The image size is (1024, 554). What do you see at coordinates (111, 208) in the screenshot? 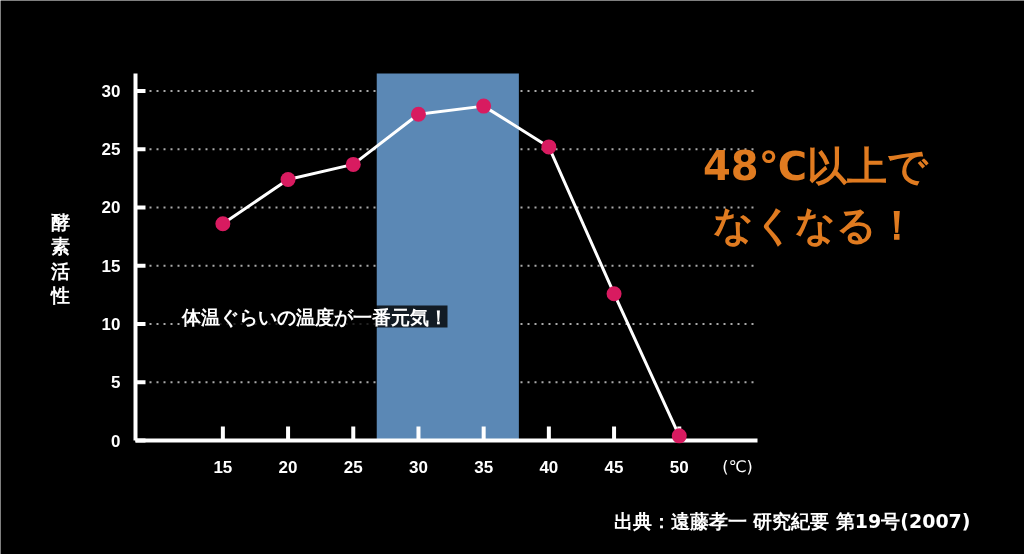
I see `y-tick-label: 20` at bounding box center [111, 208].